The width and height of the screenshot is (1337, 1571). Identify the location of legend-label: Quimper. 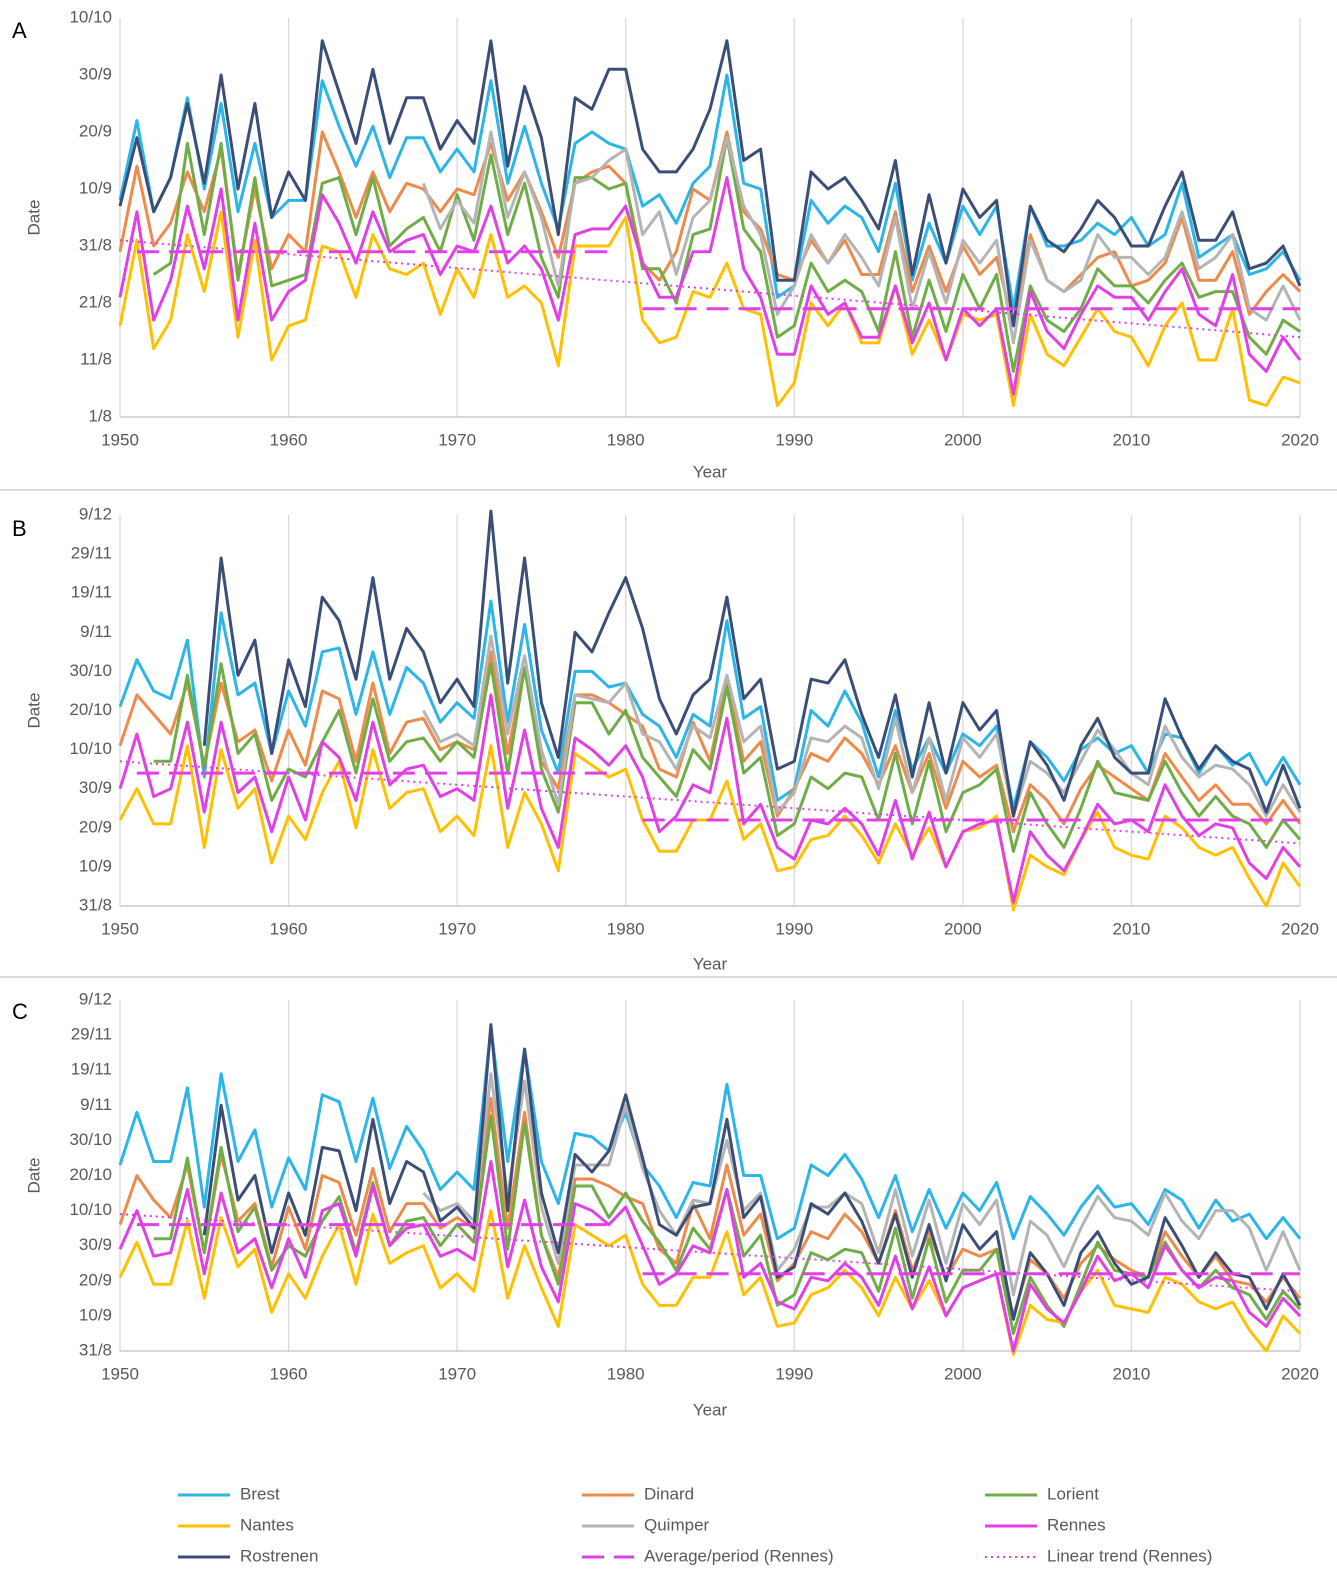
(677, 1524).